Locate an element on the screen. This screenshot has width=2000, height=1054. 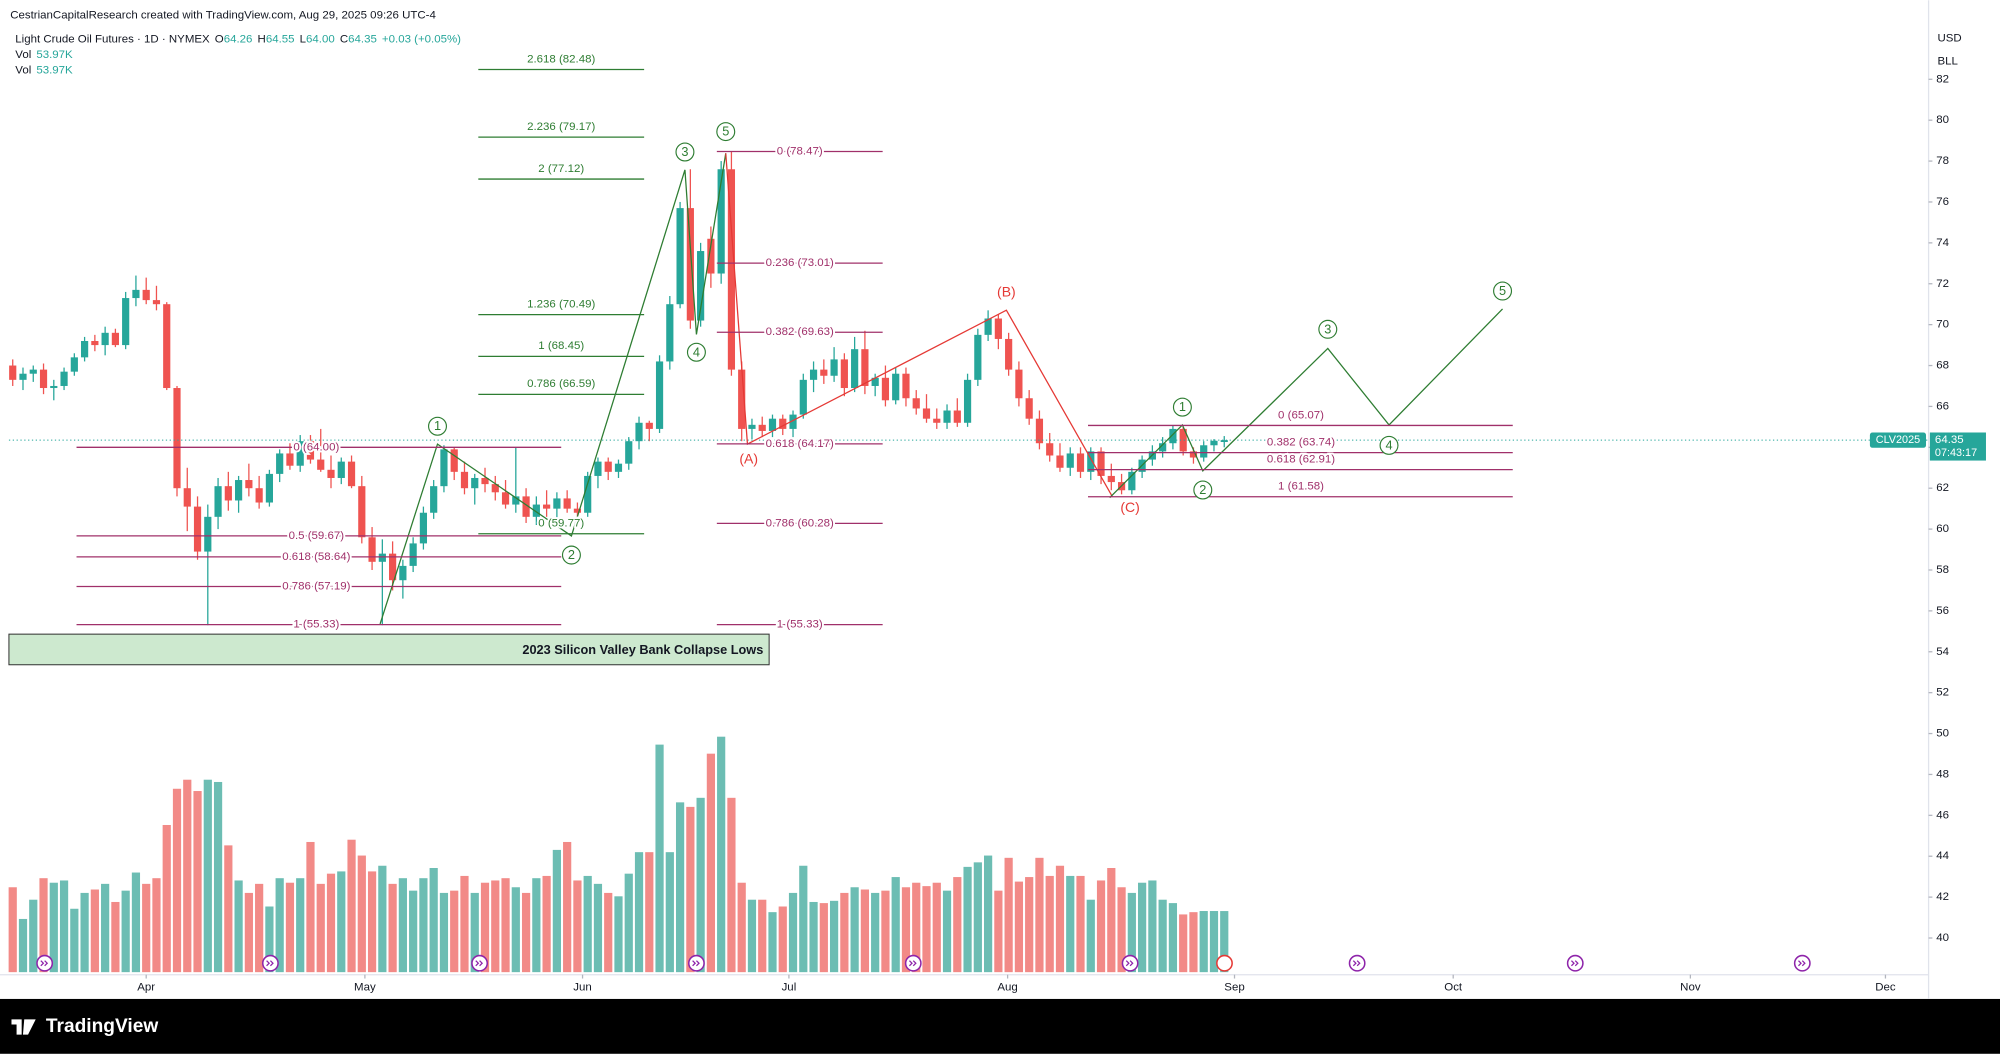
fib-label: 0.618 (64.17) is located at coordinates (800, 444).